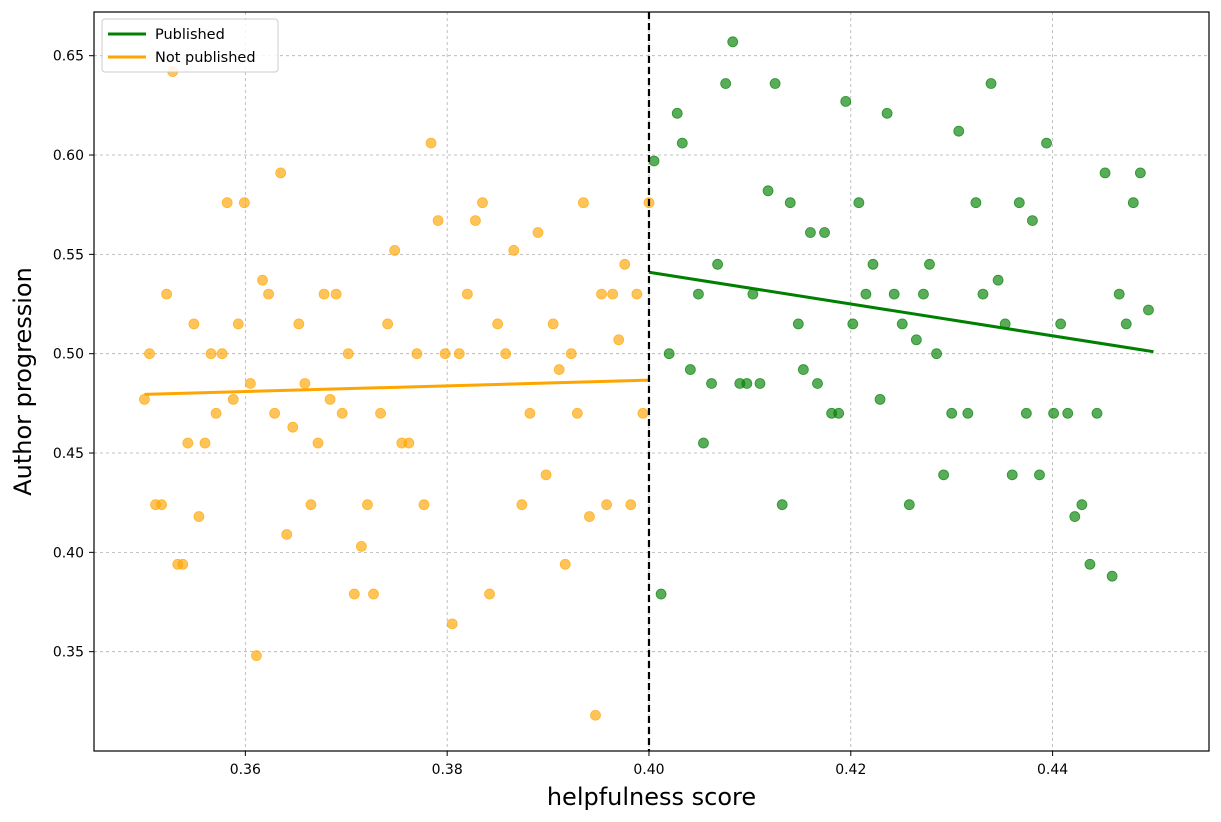 Image resolution: width=1221 pixels, height=822 pixels. I want to click on y-tick-label: 0.45, so click(68, 454).